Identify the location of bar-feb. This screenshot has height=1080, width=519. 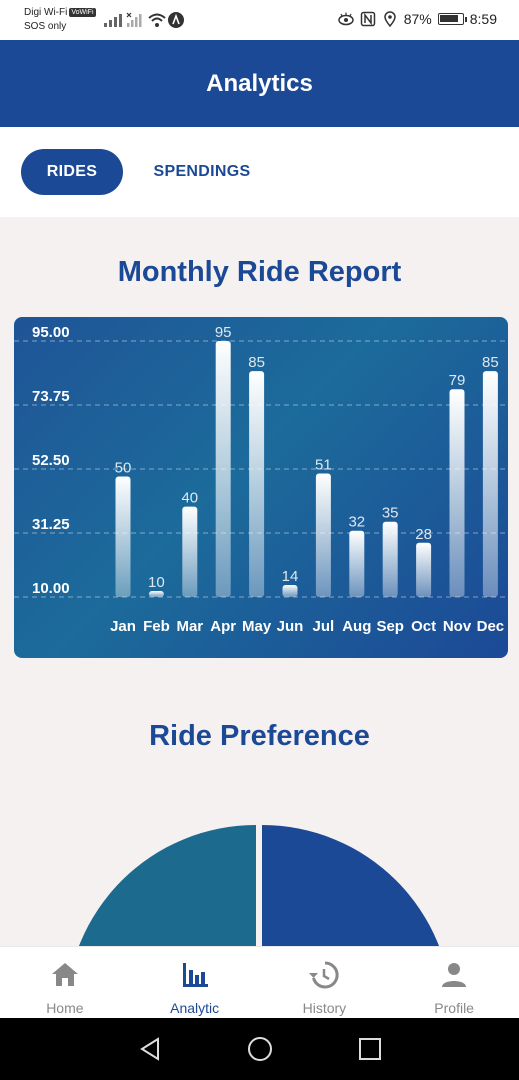
(156, 594).